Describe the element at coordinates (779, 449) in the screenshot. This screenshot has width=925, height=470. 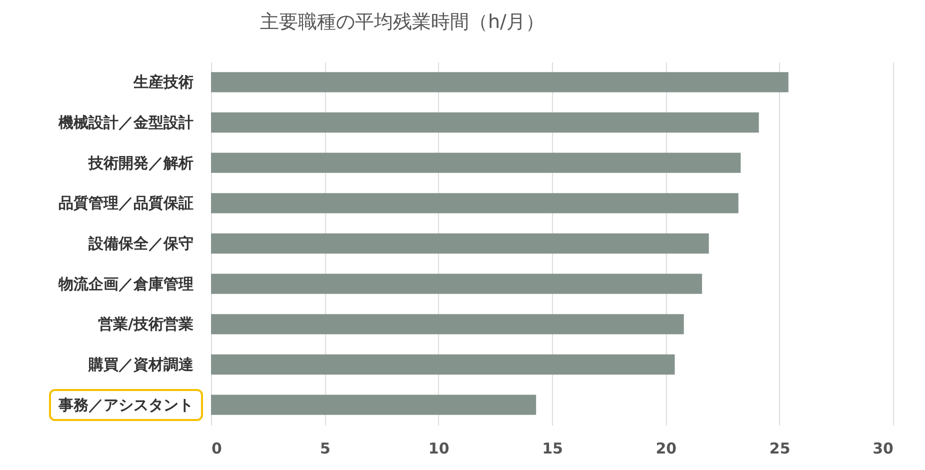
I see `x-tick-label: 25` at that location.